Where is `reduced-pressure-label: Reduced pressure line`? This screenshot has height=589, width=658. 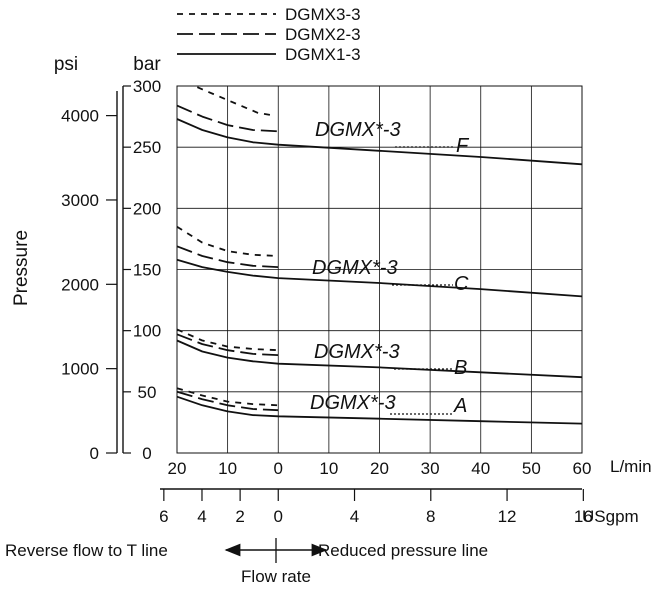 reduced-pressure-label: Reduced pressure line is located at coordinates (403, 550).